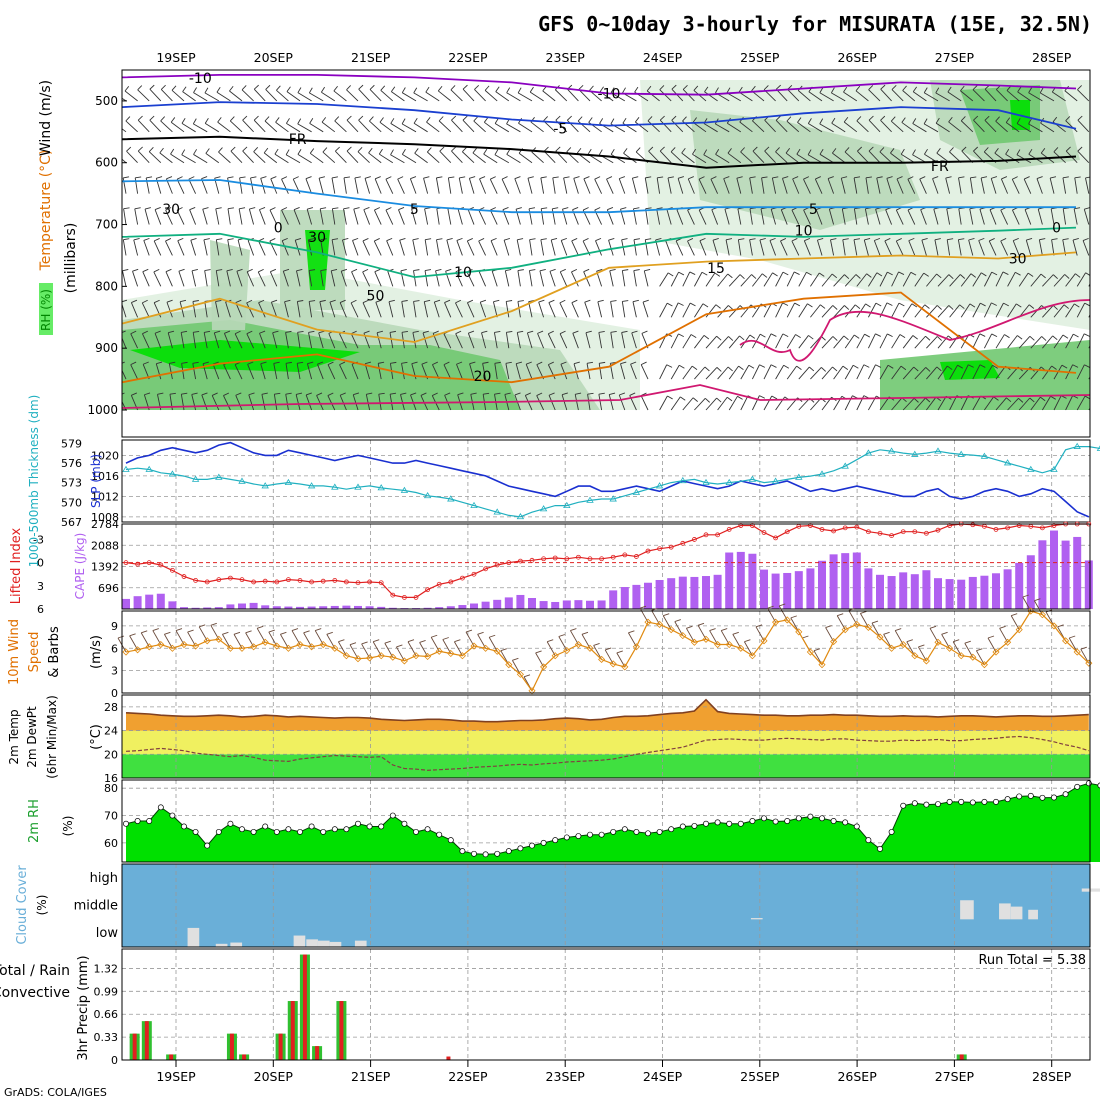 This screenshot has width=1100, height=1100. I want to click on precip-convective-bar, so click(171, 1057).